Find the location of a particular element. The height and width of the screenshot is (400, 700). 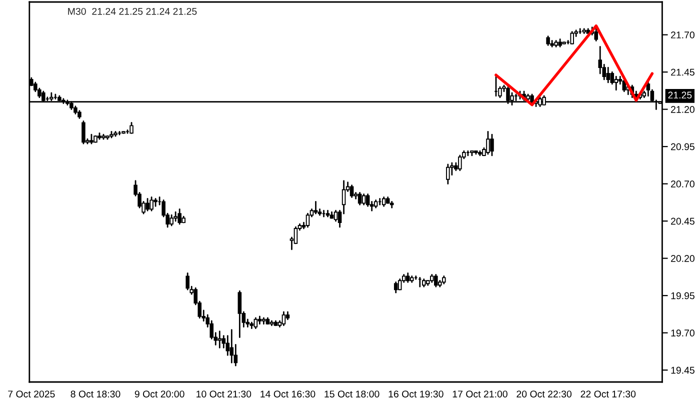

x-tick-label: 16 Oct 19:30 is located at coordinates (416, 394).